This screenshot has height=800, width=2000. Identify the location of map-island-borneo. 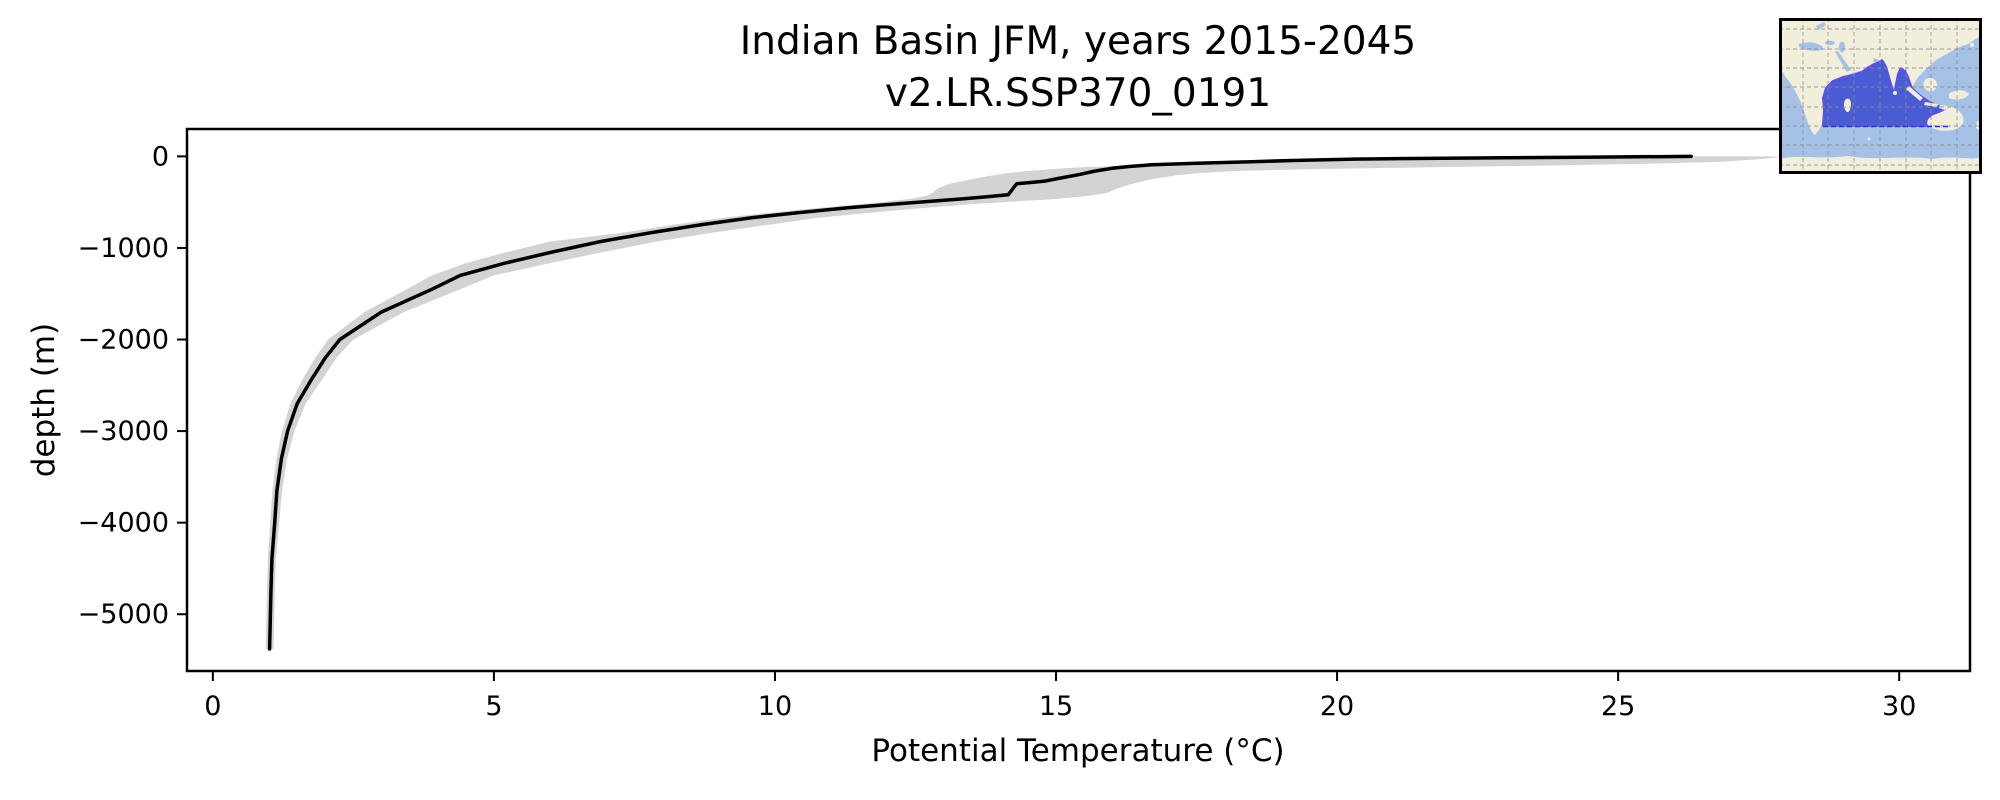
(1930, 84).